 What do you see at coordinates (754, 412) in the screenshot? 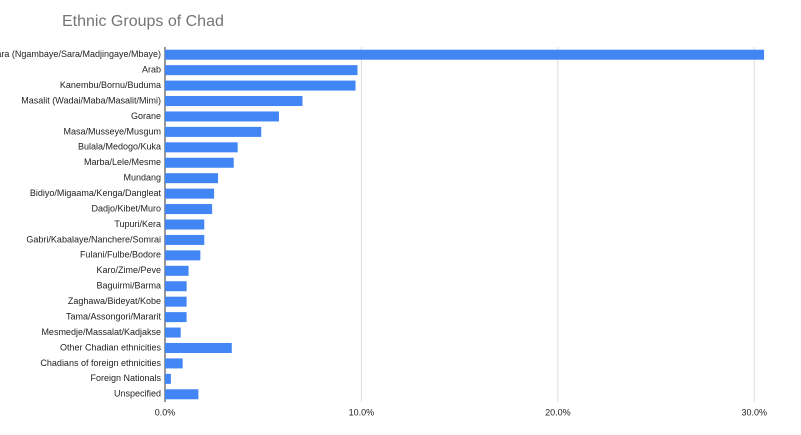
I see `x-tick-label: 30.0%` at bounding box center [754, 412].